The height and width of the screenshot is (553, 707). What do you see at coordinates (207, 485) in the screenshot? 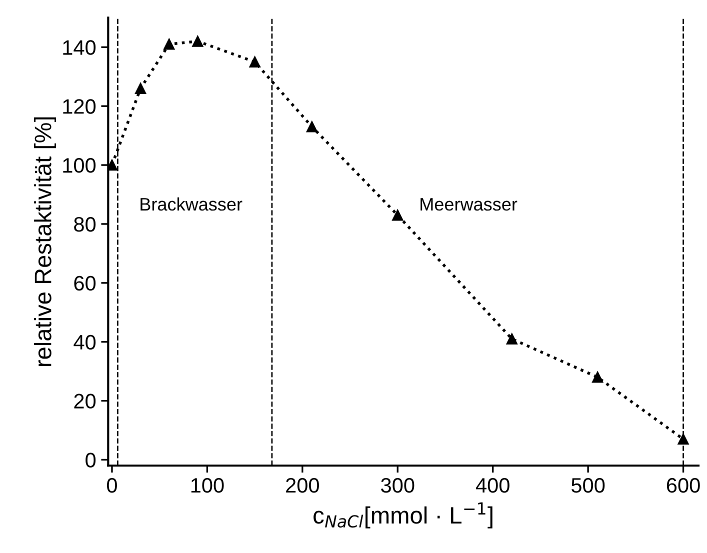
I see `x-tick-label: 100` at bounding box center [207, 485].